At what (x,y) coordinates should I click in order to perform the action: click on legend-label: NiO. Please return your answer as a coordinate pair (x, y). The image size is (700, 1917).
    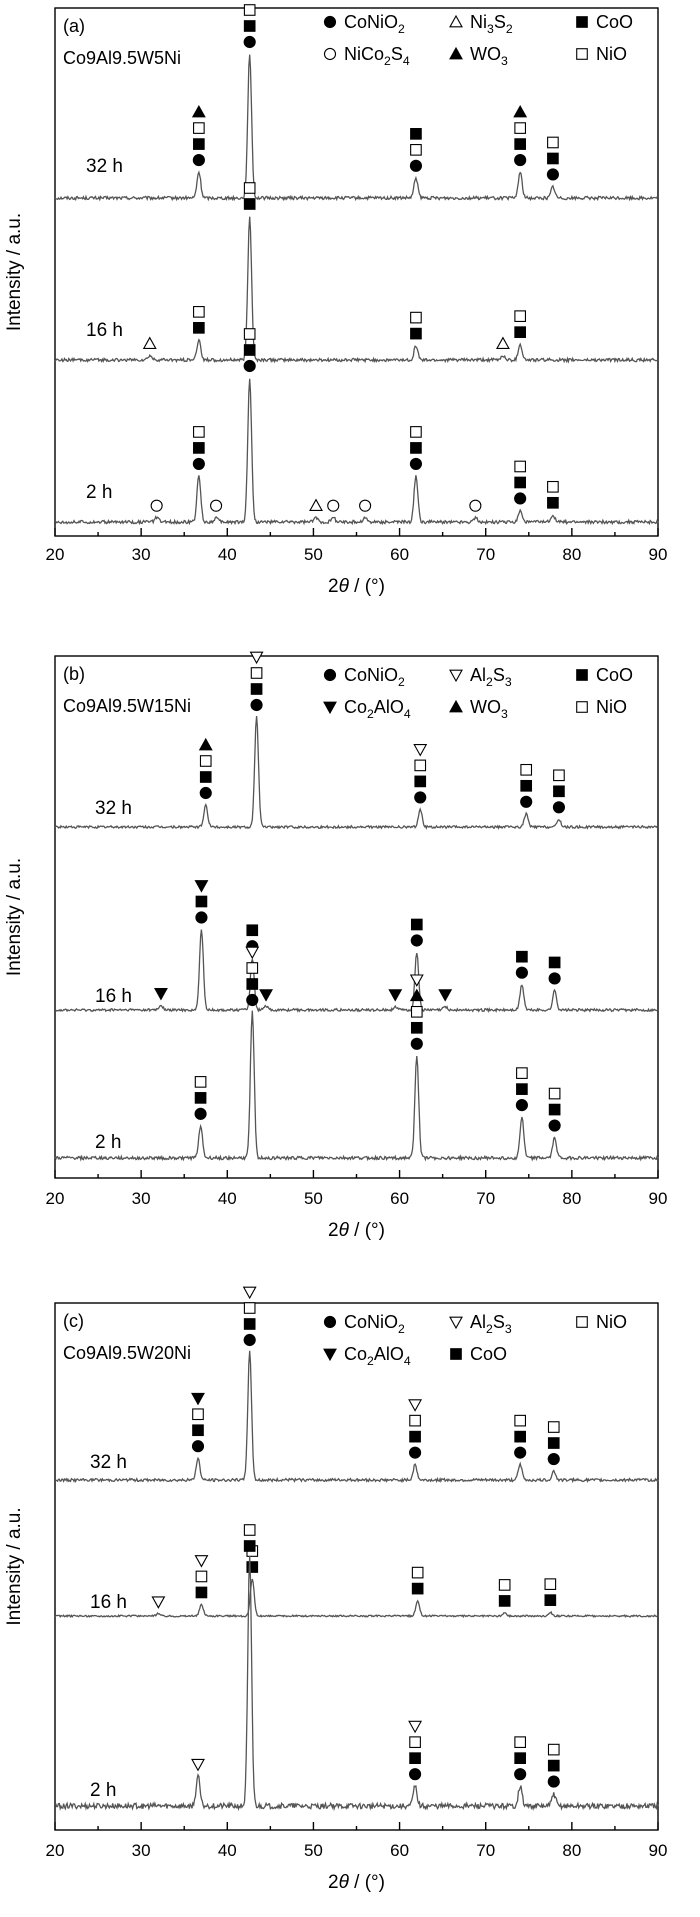
    Looking at the image, I should click on (611, 54).